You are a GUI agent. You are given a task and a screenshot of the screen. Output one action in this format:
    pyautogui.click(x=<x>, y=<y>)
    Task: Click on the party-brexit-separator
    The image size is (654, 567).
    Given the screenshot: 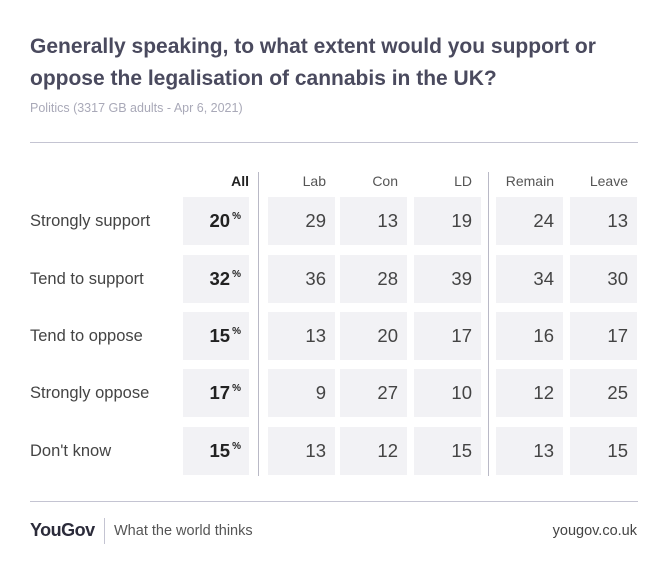 What is the action you would take?
    pyautogui.click(x=488, y=324)
    